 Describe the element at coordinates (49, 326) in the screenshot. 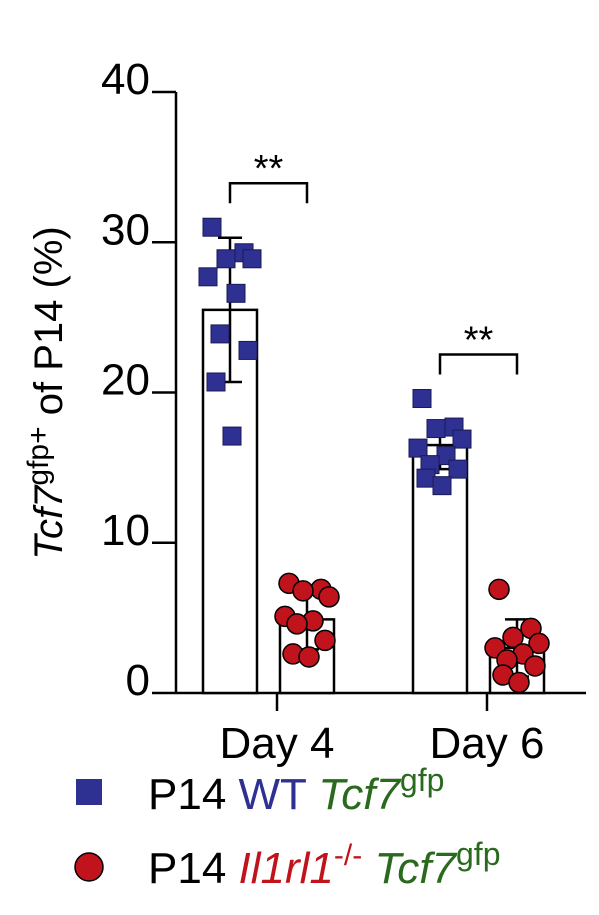

I see `y-axis-label-rest: of P14 (%)` at that location.